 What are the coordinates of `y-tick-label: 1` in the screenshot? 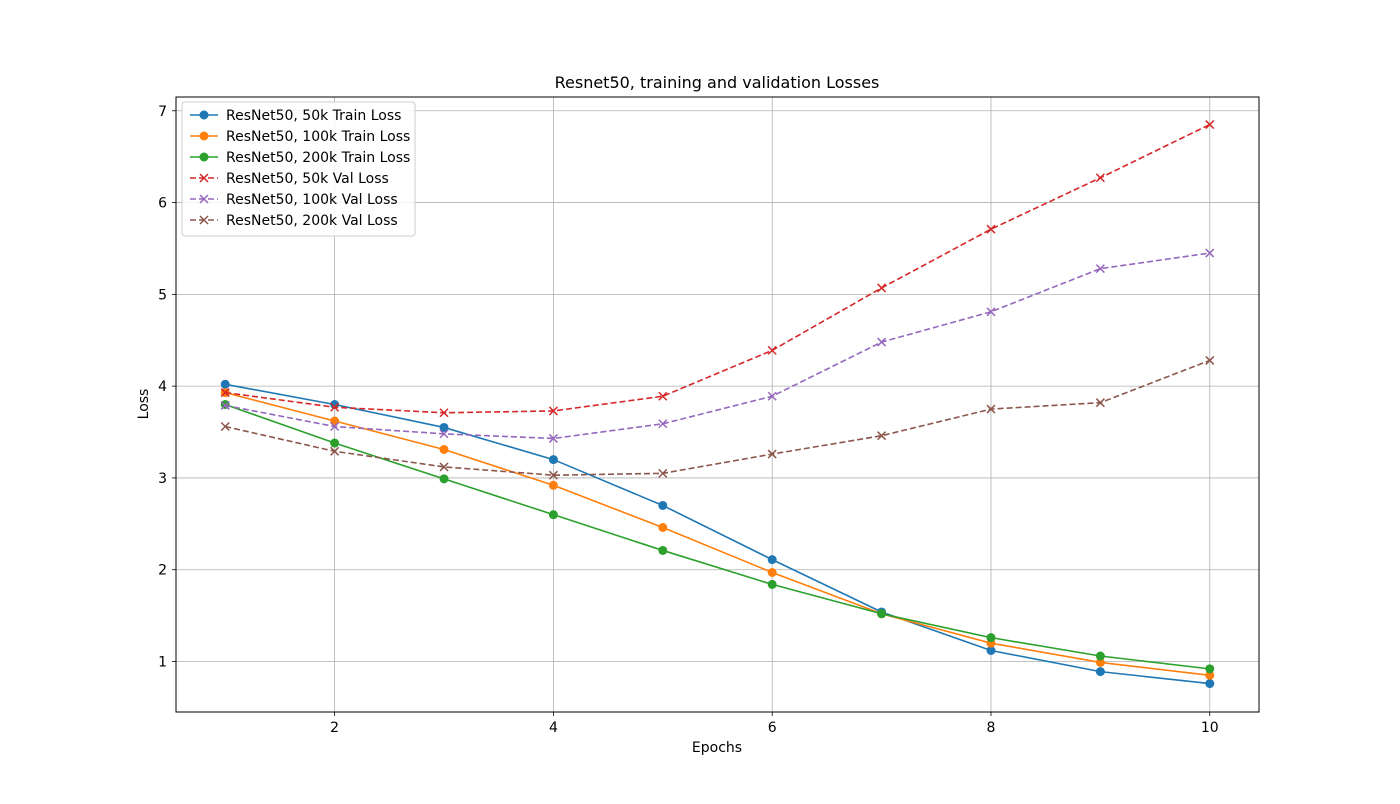 It's located at (162, 663).